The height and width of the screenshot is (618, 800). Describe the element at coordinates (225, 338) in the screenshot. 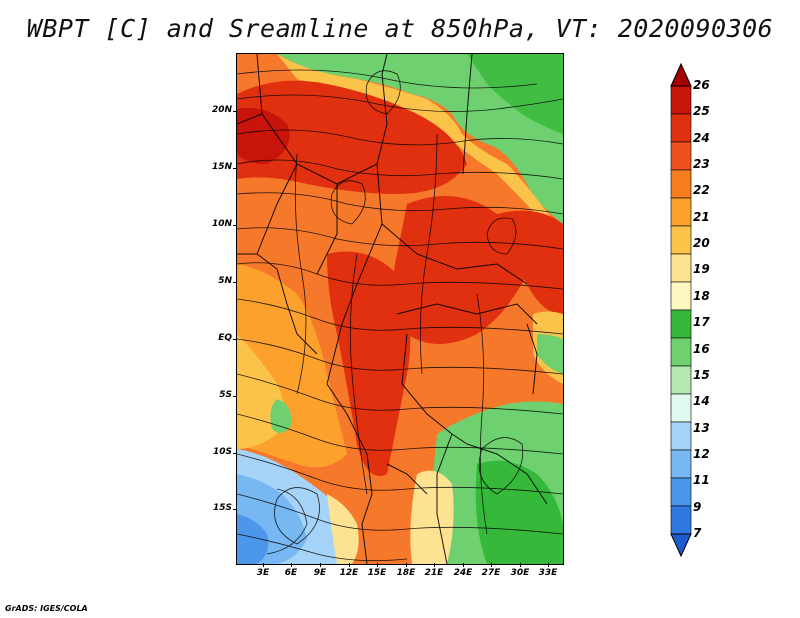

I see `lat-label-eq: EQ` at that location.